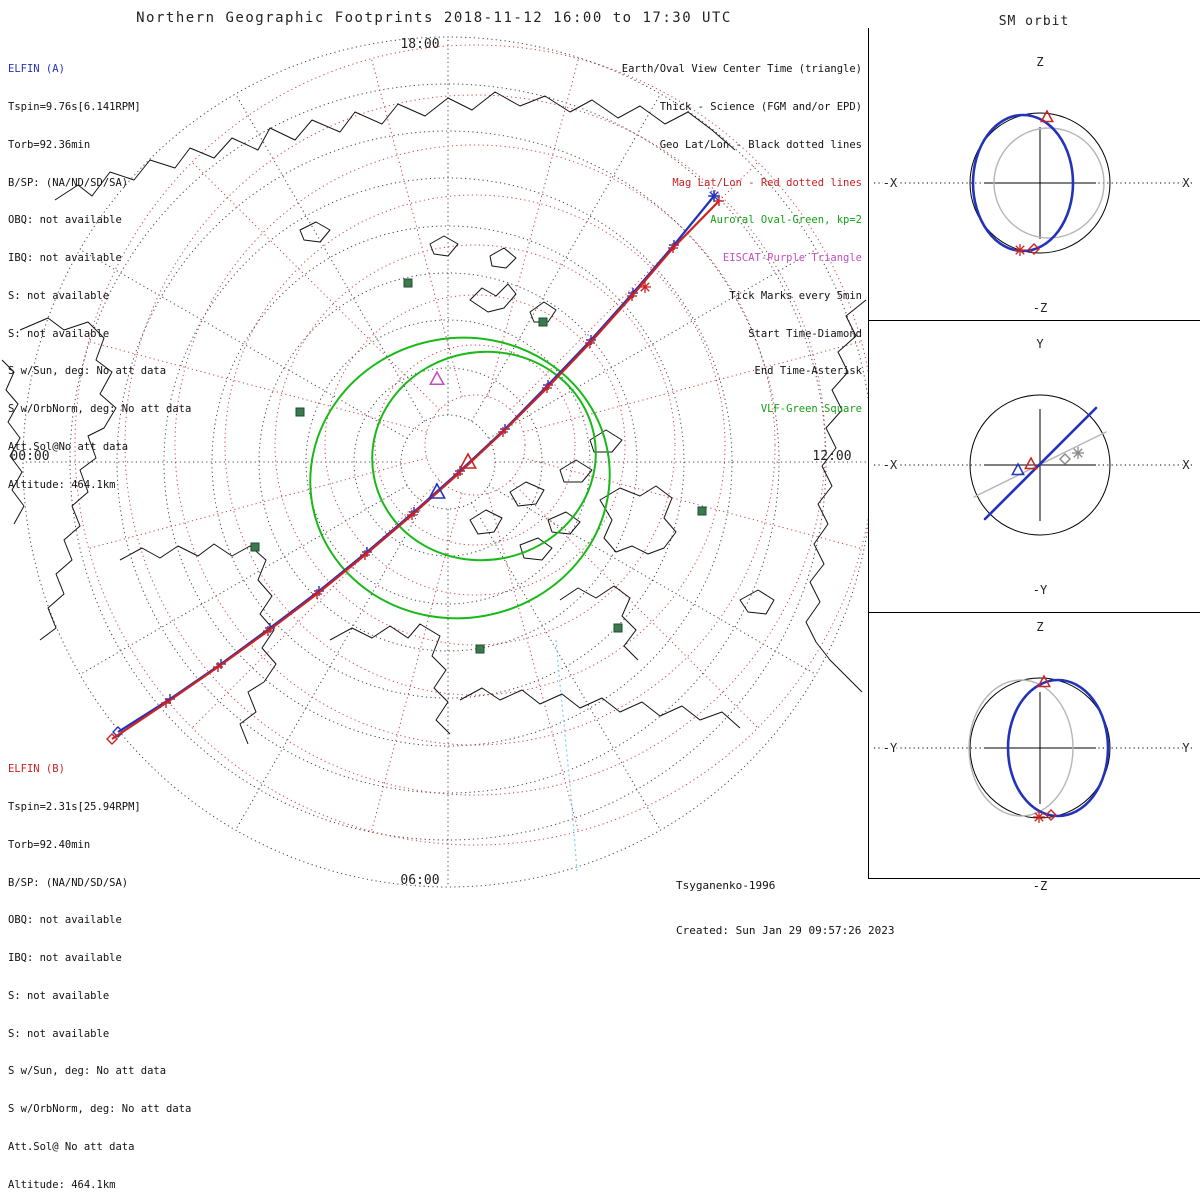  I want to click on legend-line: EISCAT-Purple Triangle, so click(792, 258).